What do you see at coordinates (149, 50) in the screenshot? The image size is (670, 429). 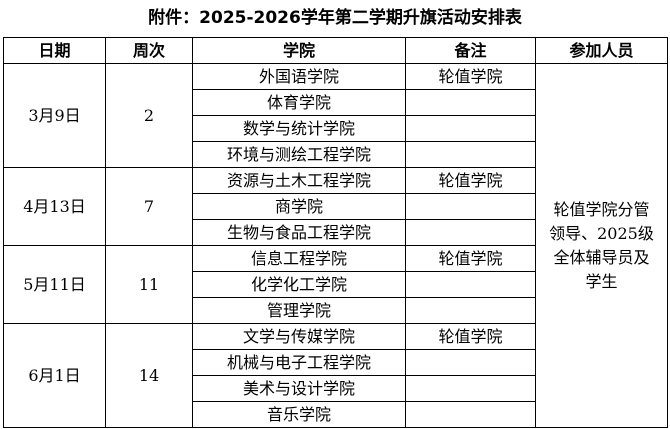 I see `header-cell: 周次` at bounding box center [149, 50].